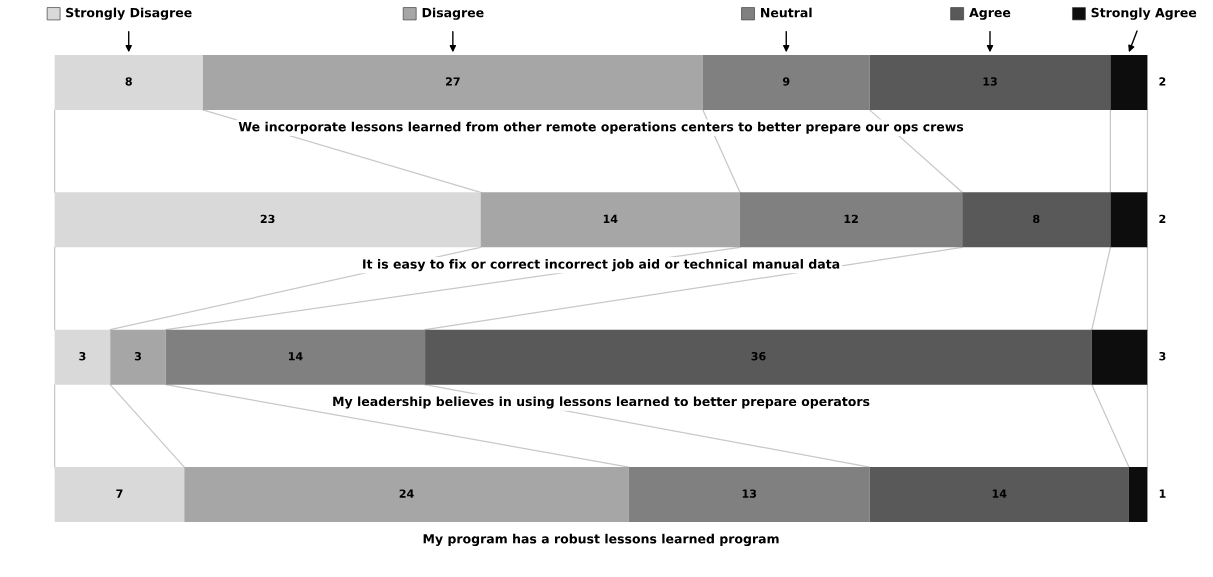  Describe the element at coordinates (786, 12) in the screenshot. I see `legend-label: Neutral` at that location.